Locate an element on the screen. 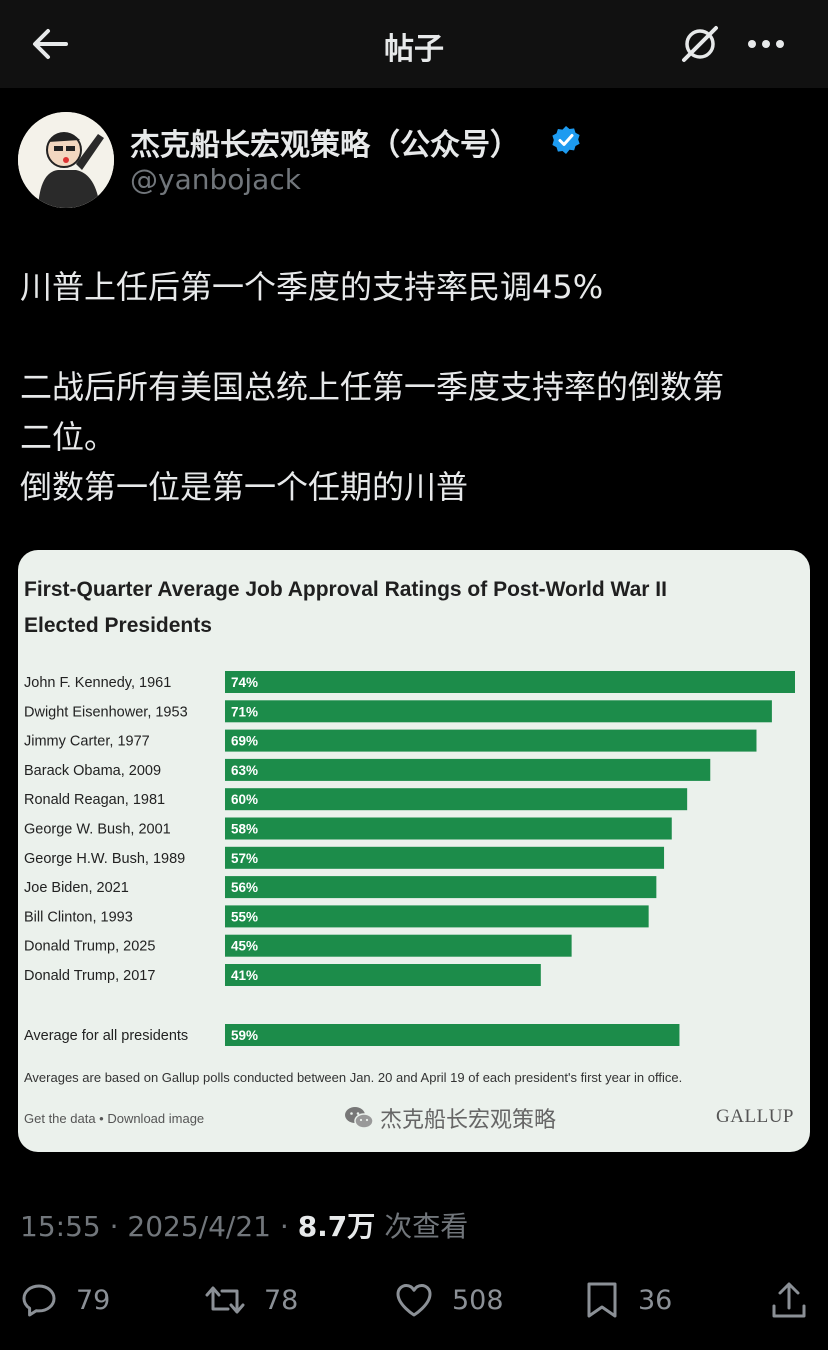  post-date: 2025/4/21 is located at coordinates (199, 1226).